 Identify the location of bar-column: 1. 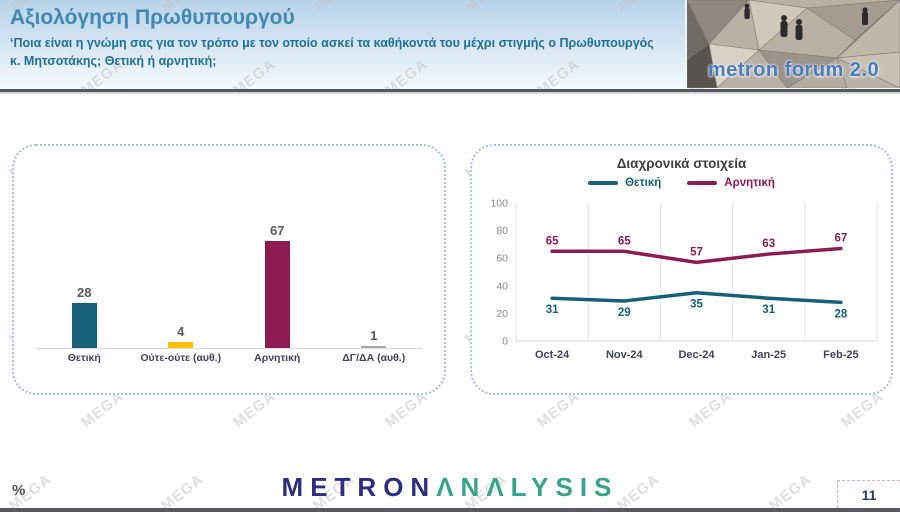
(374, 338).